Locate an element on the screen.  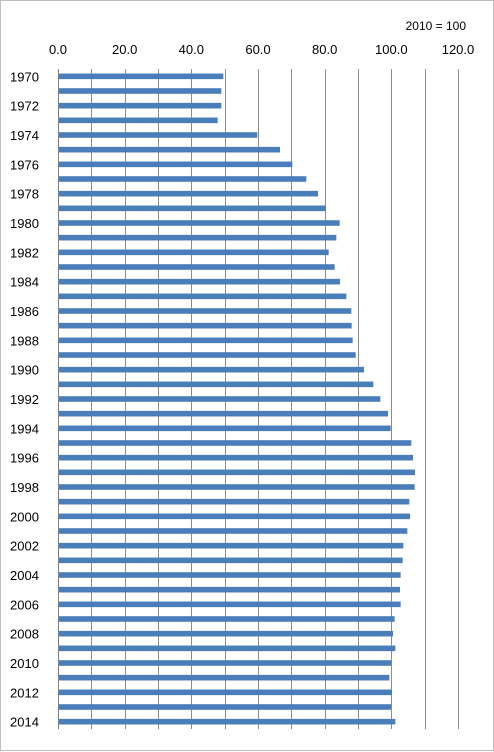
bar-1978 is located at coordinates (188, 193).